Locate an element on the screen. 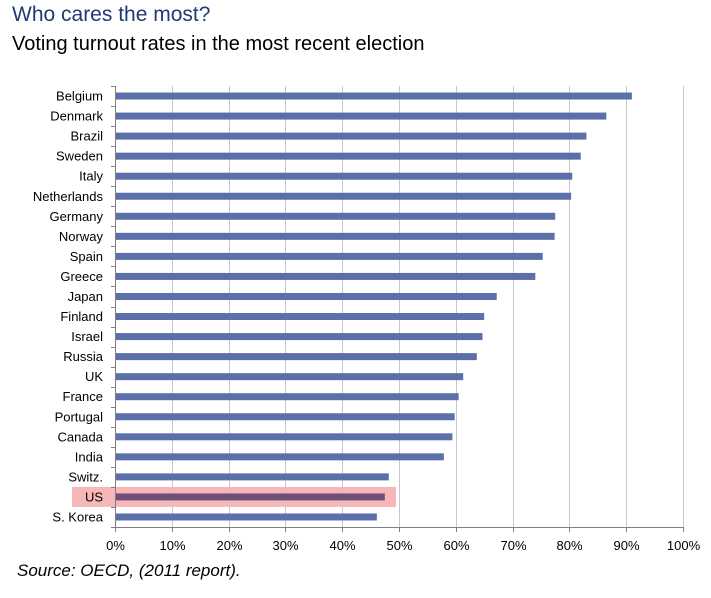  bar-uk is located at coordinates (290, 377).